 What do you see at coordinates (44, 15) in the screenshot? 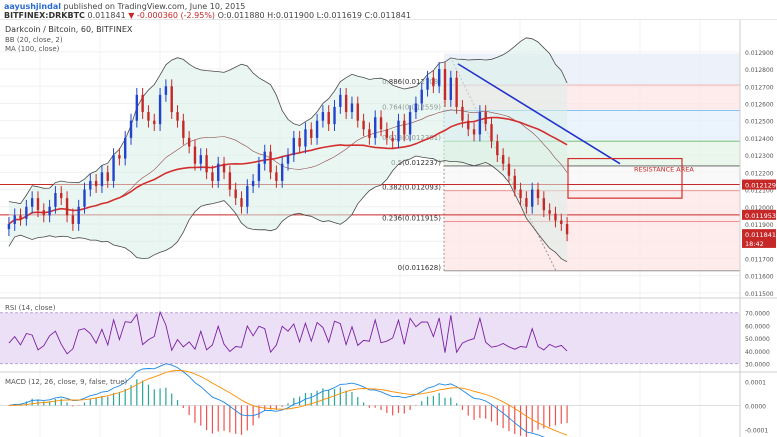
I see `symbol-label: BITFINEX:DRKBTC` at bounding box center [44, 15].